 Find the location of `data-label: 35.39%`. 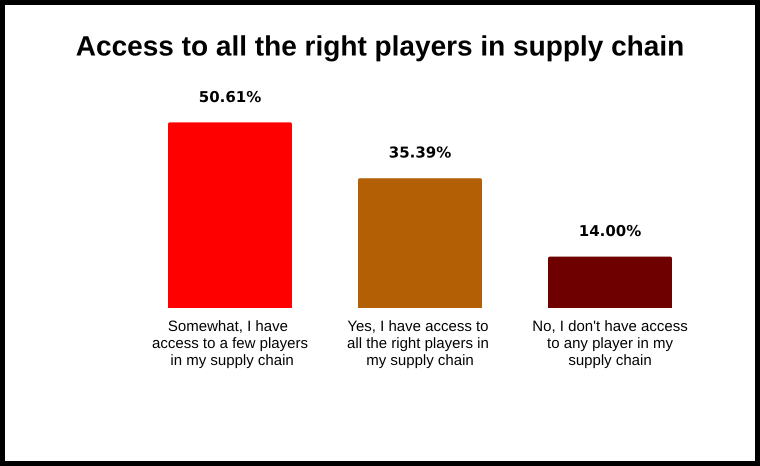

data-label: 35.39% is located at coordinates (420, 153).